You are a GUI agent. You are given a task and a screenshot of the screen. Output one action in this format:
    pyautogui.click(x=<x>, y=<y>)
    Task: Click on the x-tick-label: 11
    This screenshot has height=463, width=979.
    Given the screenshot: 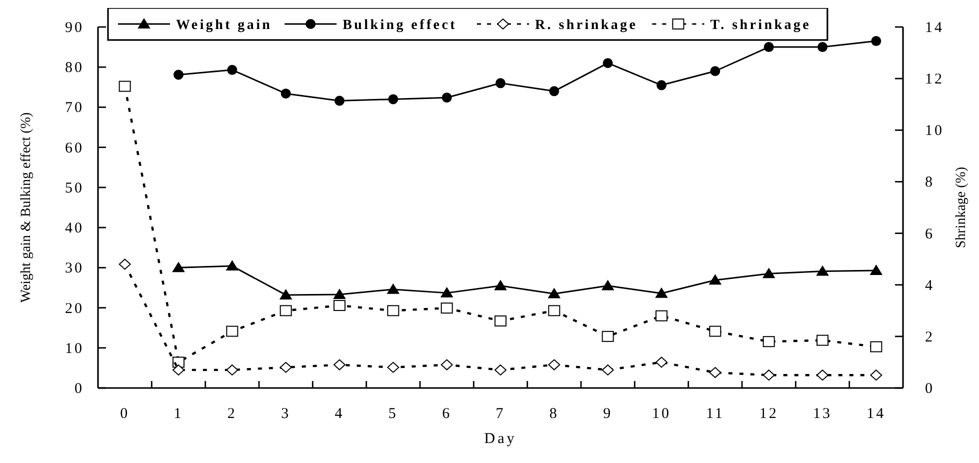 What is the action you would take?
    pyautogui.click(x=715, y=414)
    